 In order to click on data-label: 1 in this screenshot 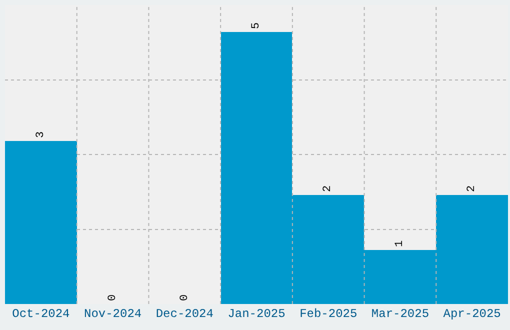, I will do `click(400, 243)`.